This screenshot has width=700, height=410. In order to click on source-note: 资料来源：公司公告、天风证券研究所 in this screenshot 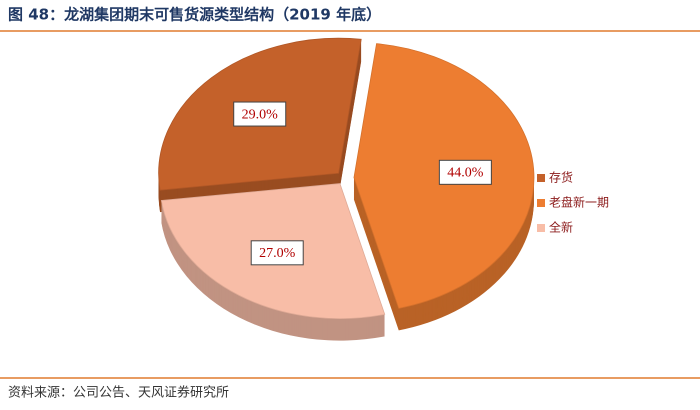, I will do `click(118, 393)`.